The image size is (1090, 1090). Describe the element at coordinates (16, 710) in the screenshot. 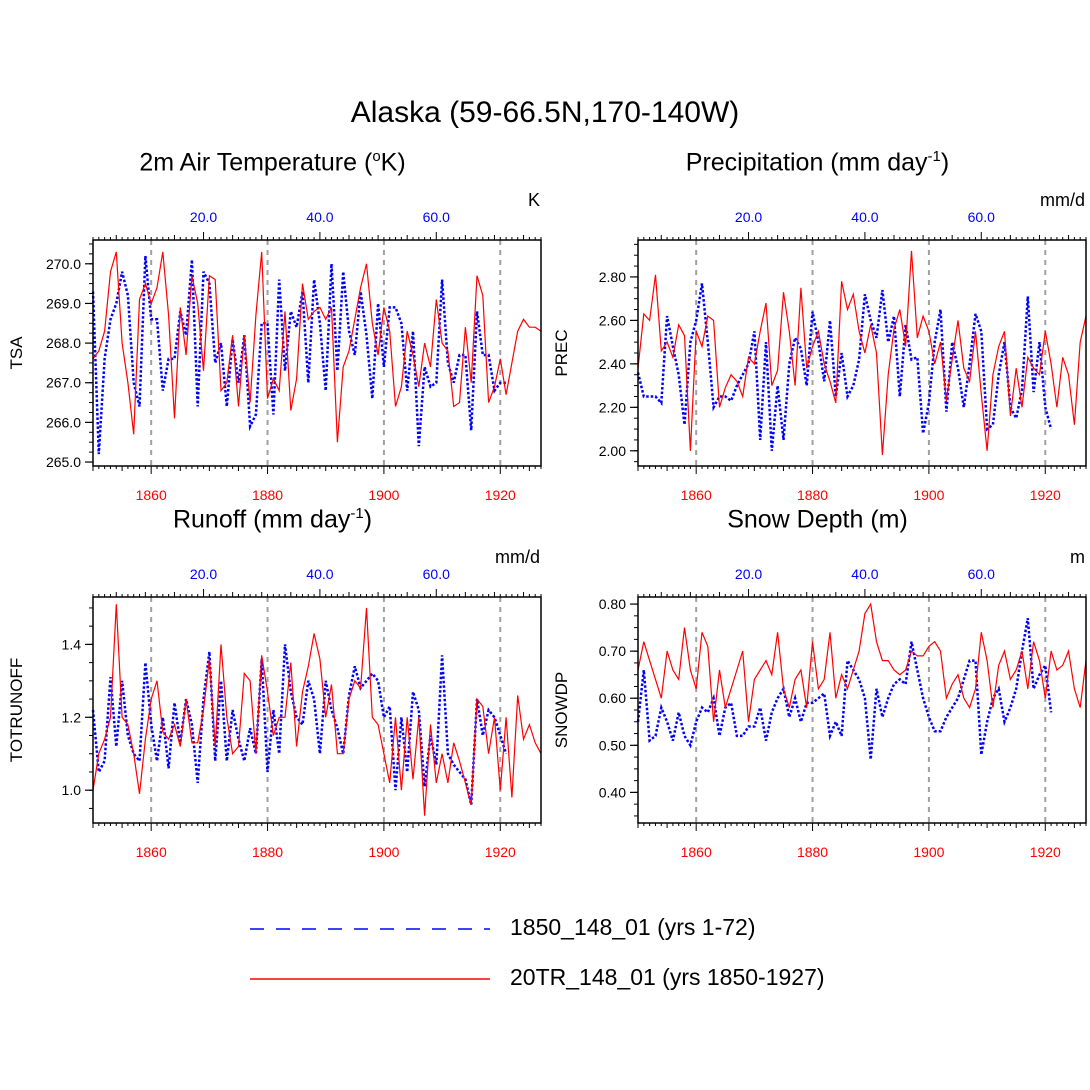

I see `y-axis-title: TOTRUNOFF` at that location.